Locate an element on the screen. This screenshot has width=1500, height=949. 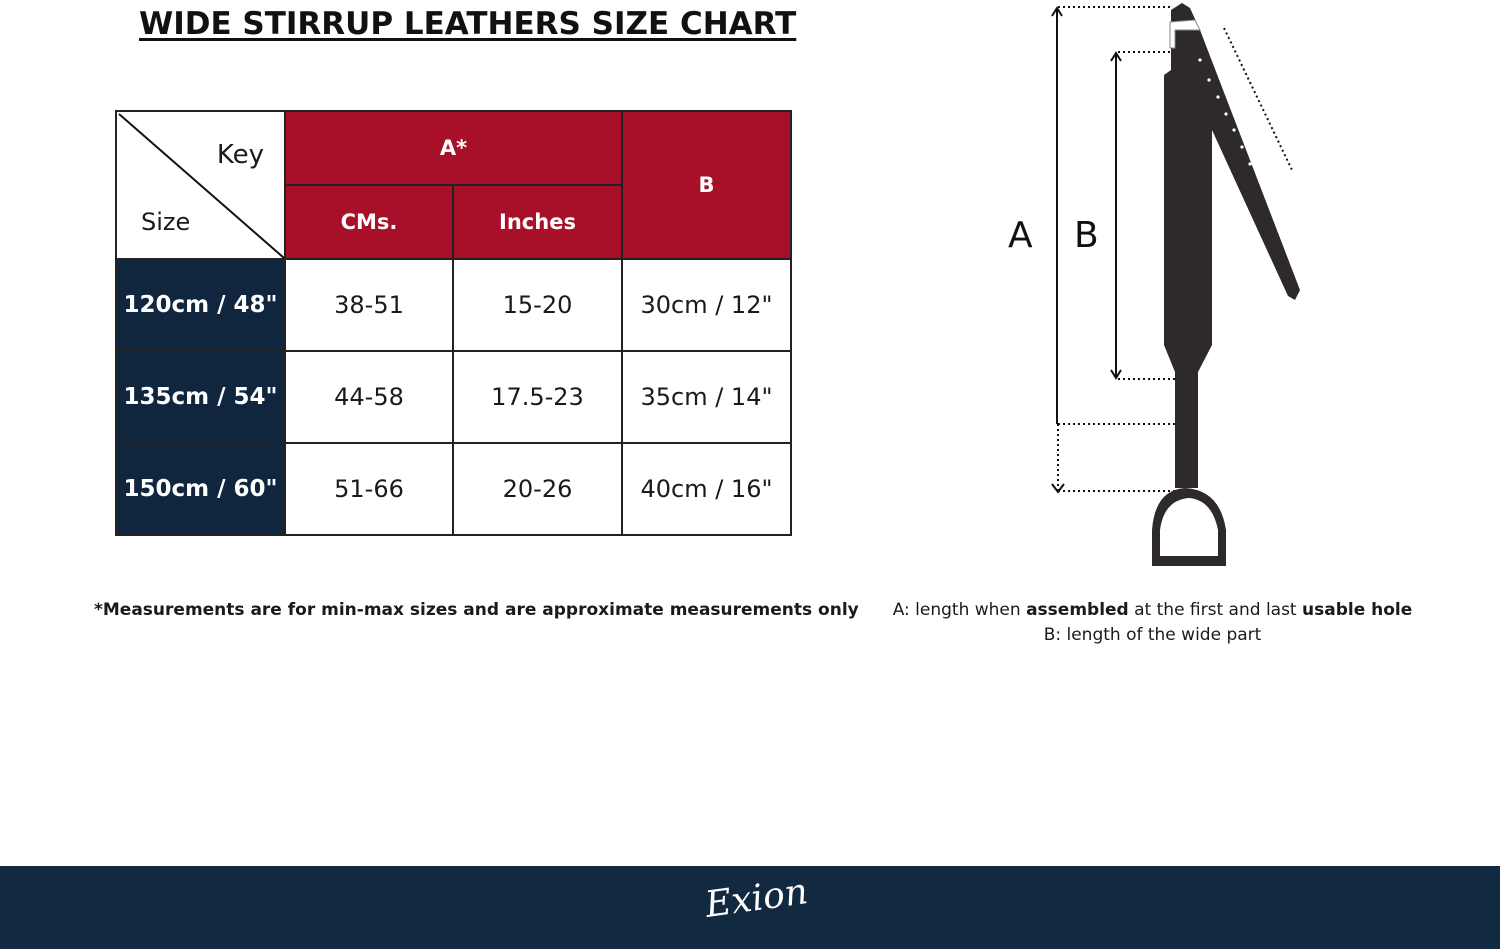
legend-a-text-mid: at the first and last is located at coordinates (1215, 610).